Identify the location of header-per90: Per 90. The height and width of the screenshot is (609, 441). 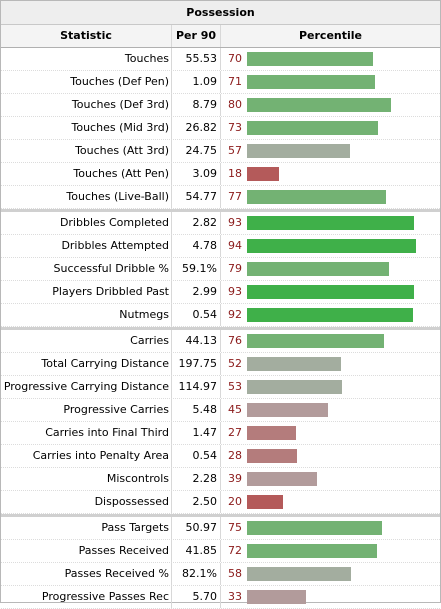
(196, 36).